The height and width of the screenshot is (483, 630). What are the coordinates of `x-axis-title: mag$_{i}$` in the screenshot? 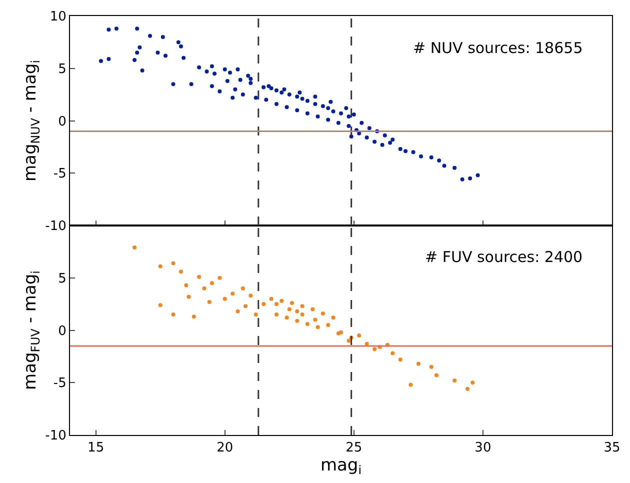 It's located at (341, 467).